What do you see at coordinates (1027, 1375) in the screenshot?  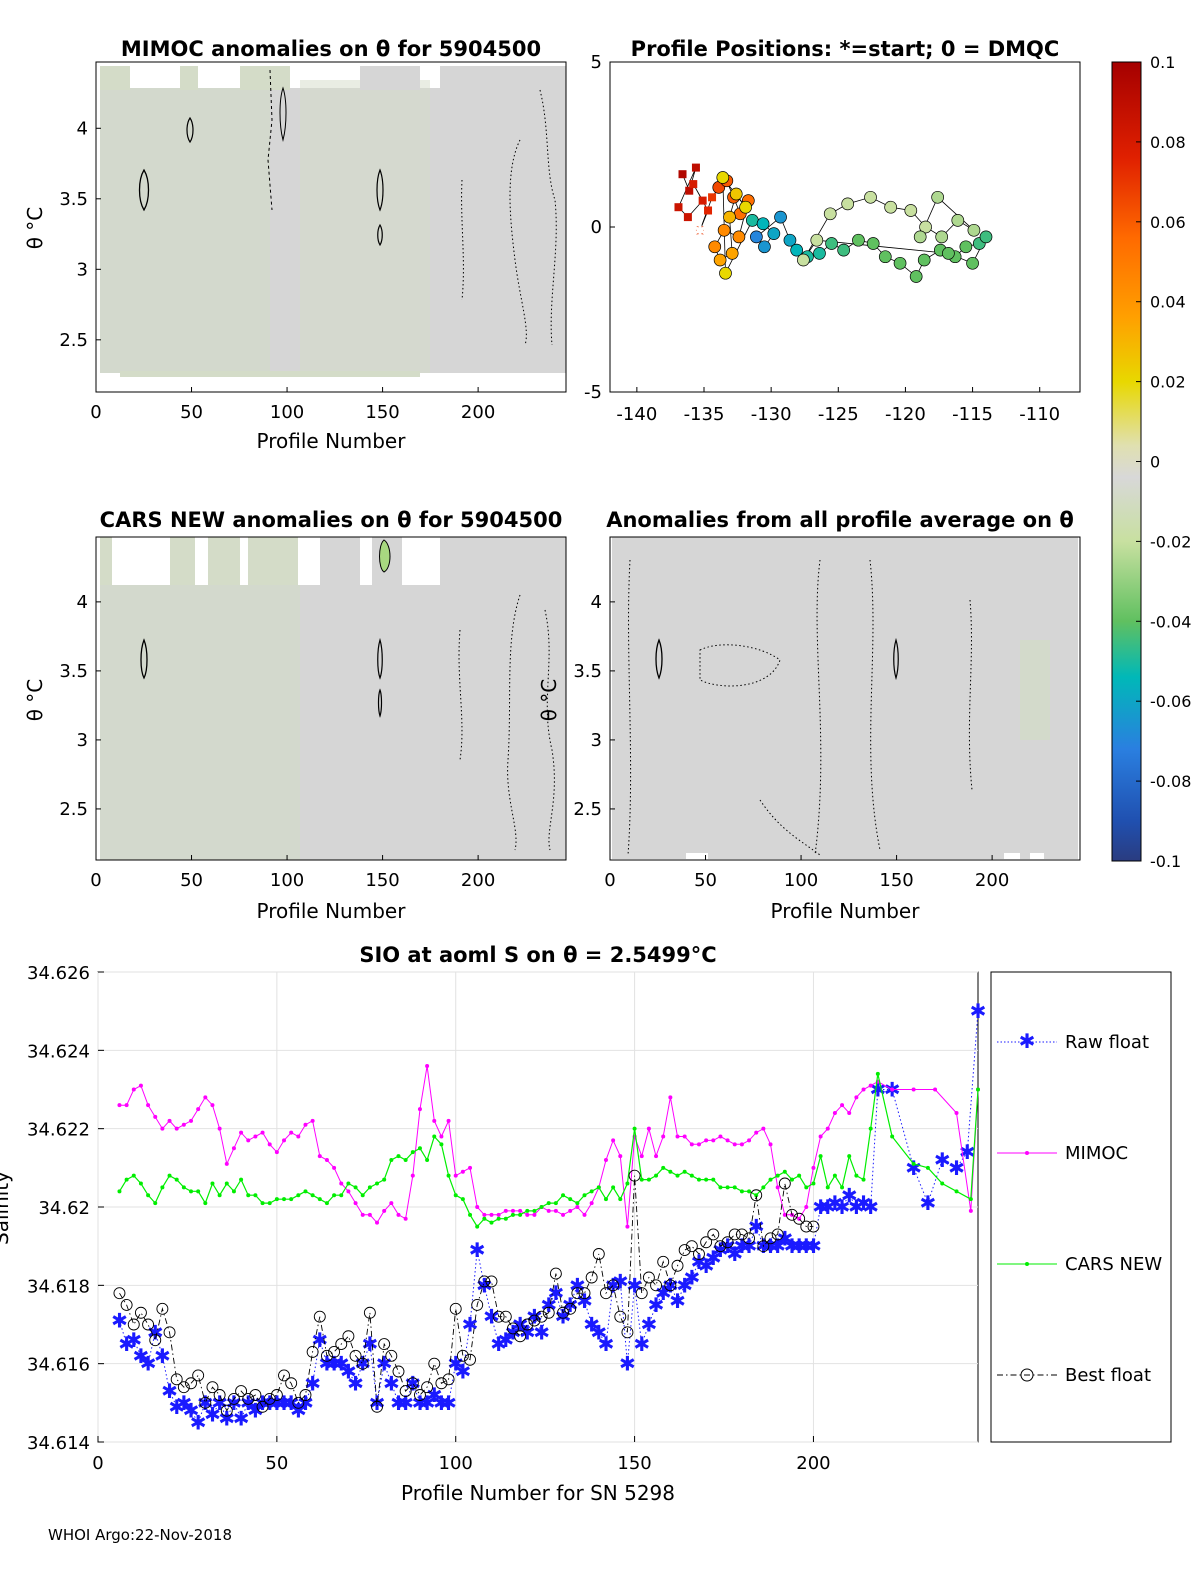 I see `legend-best-marker` at bounding box center [1027, 1375].